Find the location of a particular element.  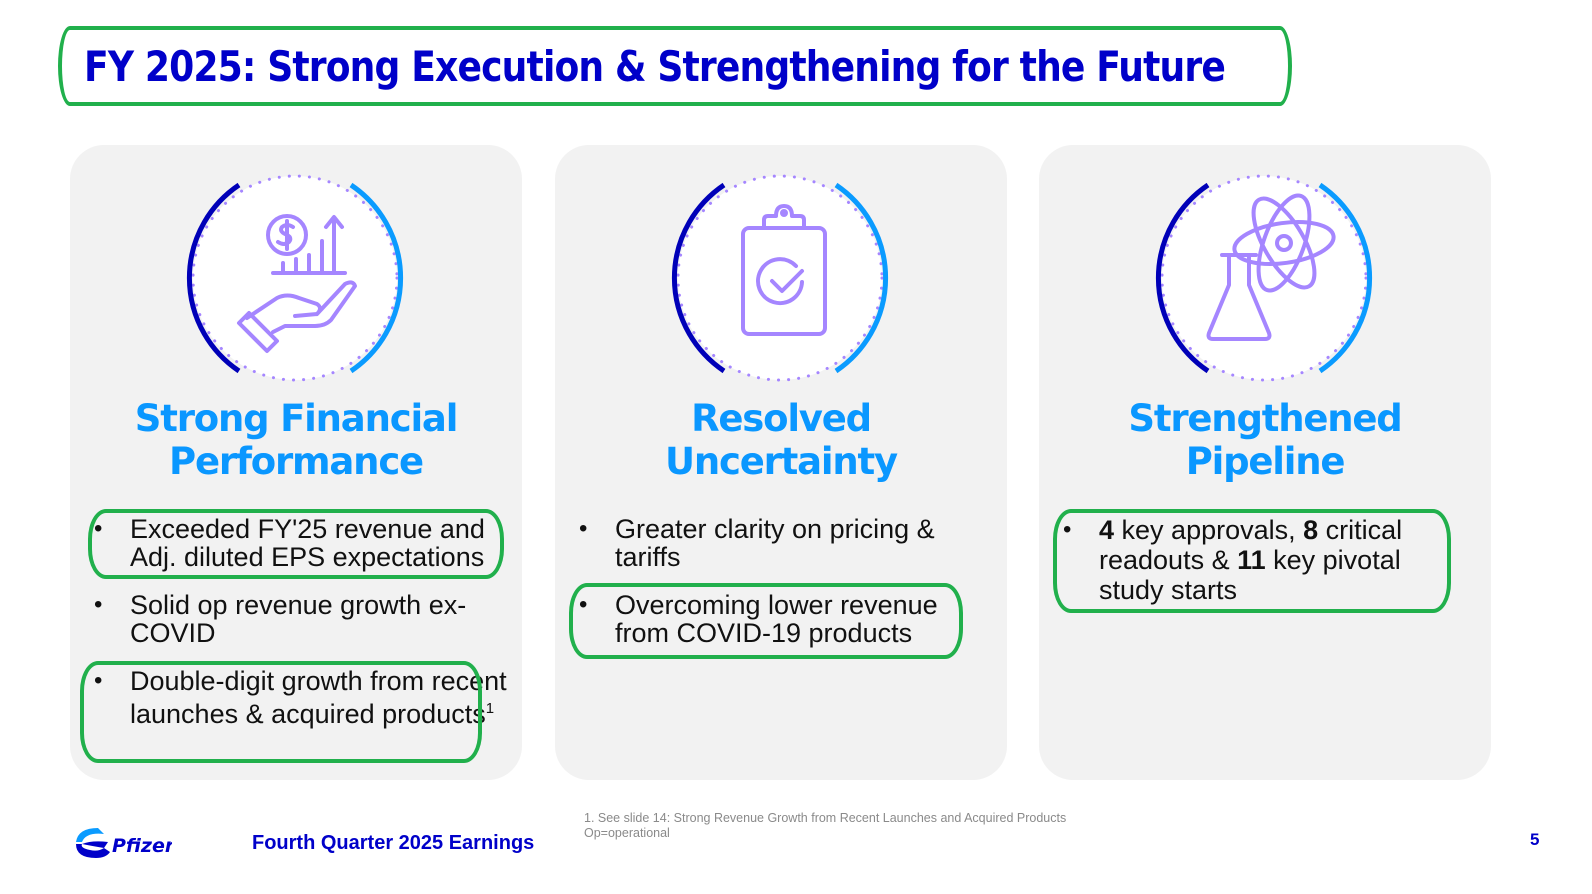

study-starts-count: 11 is located at coordinates (1251, 560).